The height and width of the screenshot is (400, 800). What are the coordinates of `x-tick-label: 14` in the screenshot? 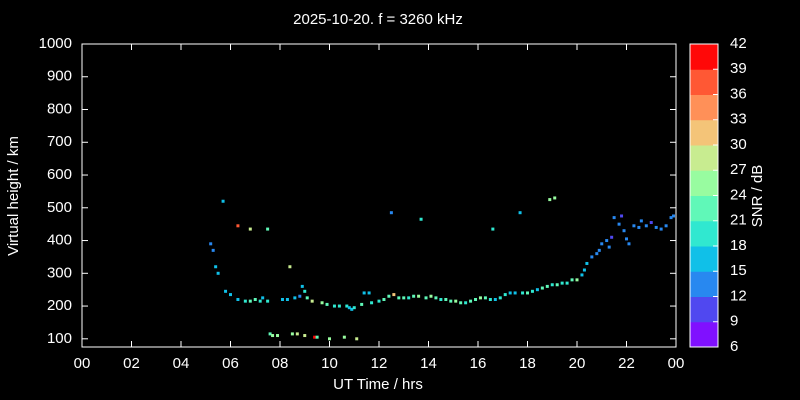 It's located at (428, 363).